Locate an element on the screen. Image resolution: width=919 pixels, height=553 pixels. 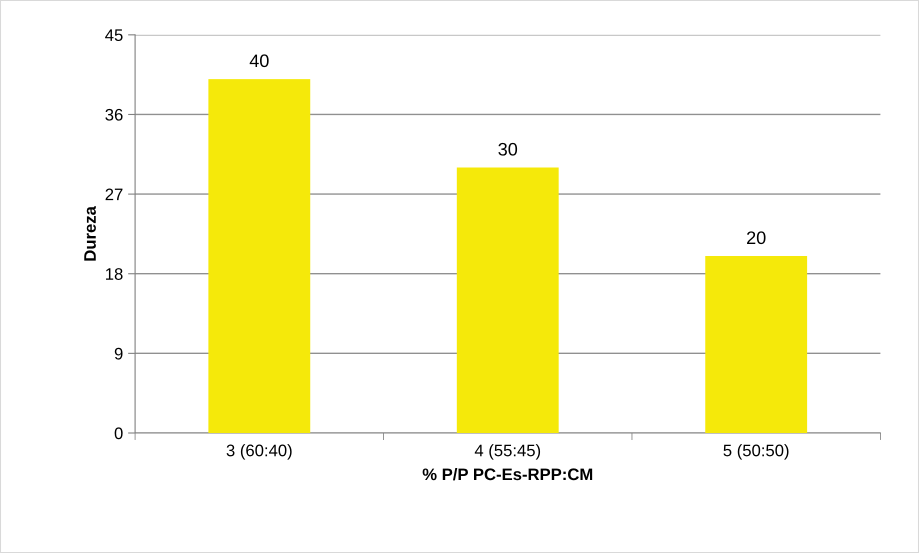
data-label: 20 is located at coordinates (756, 237).